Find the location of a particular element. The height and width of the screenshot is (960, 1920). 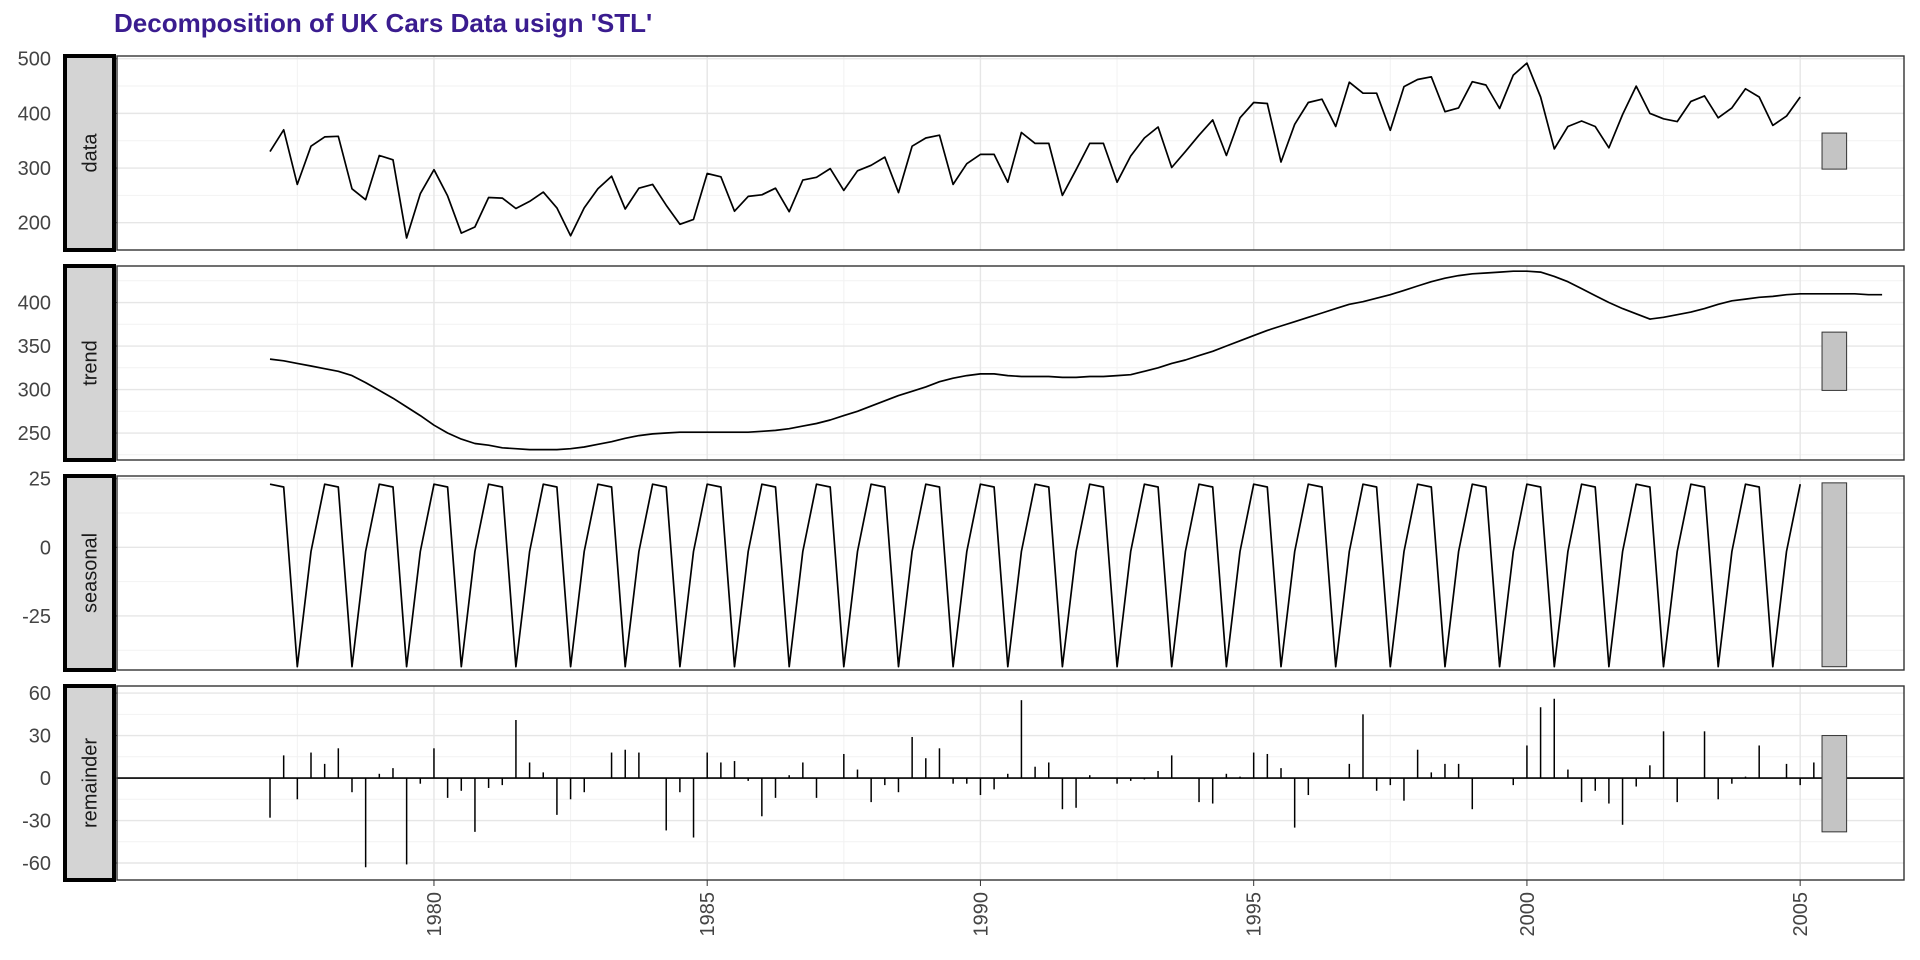

y-tick-label: 30 is located at coordinates (40, 737).